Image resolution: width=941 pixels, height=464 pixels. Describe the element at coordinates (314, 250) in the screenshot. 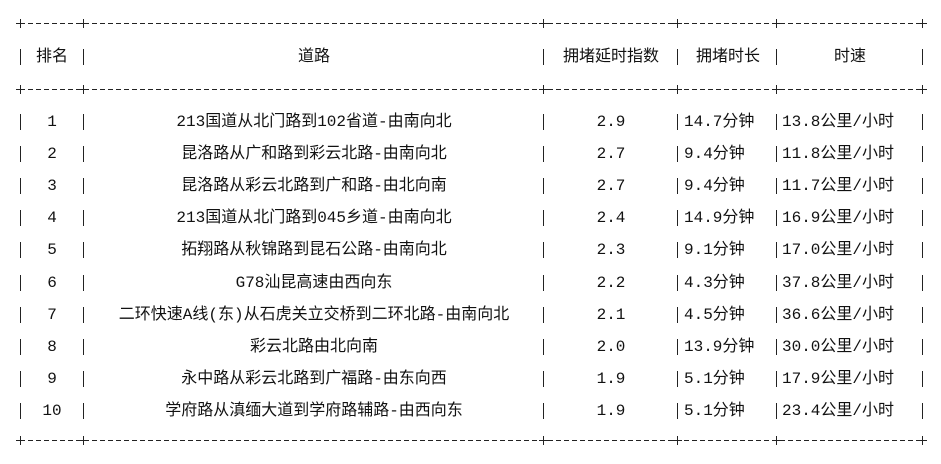

I see `cell-road: 拓翔路从秋锦路到昆石公路-由南向北` at that location.